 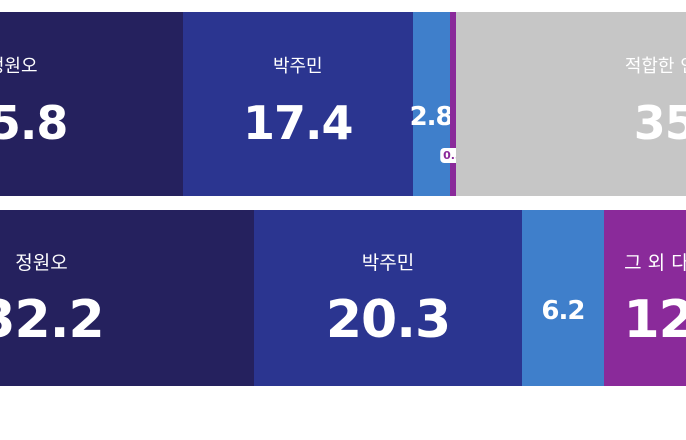 What do you see at coordinates (655, 262) in the screenshot?
I see `segment-label: 그 외 다른 인물` at bounding box center [655, 262].